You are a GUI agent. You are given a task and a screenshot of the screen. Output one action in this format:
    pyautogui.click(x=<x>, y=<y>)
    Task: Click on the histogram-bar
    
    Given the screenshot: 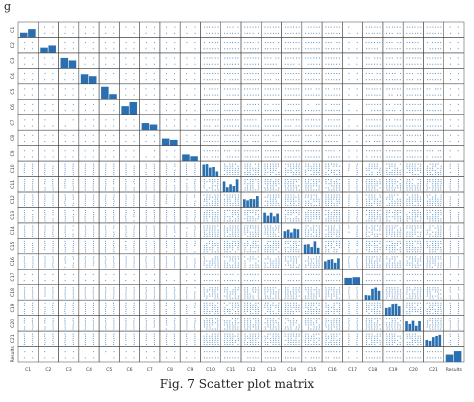 What is the action you would take?
    pyautogui.click(x=338, y=264)
    